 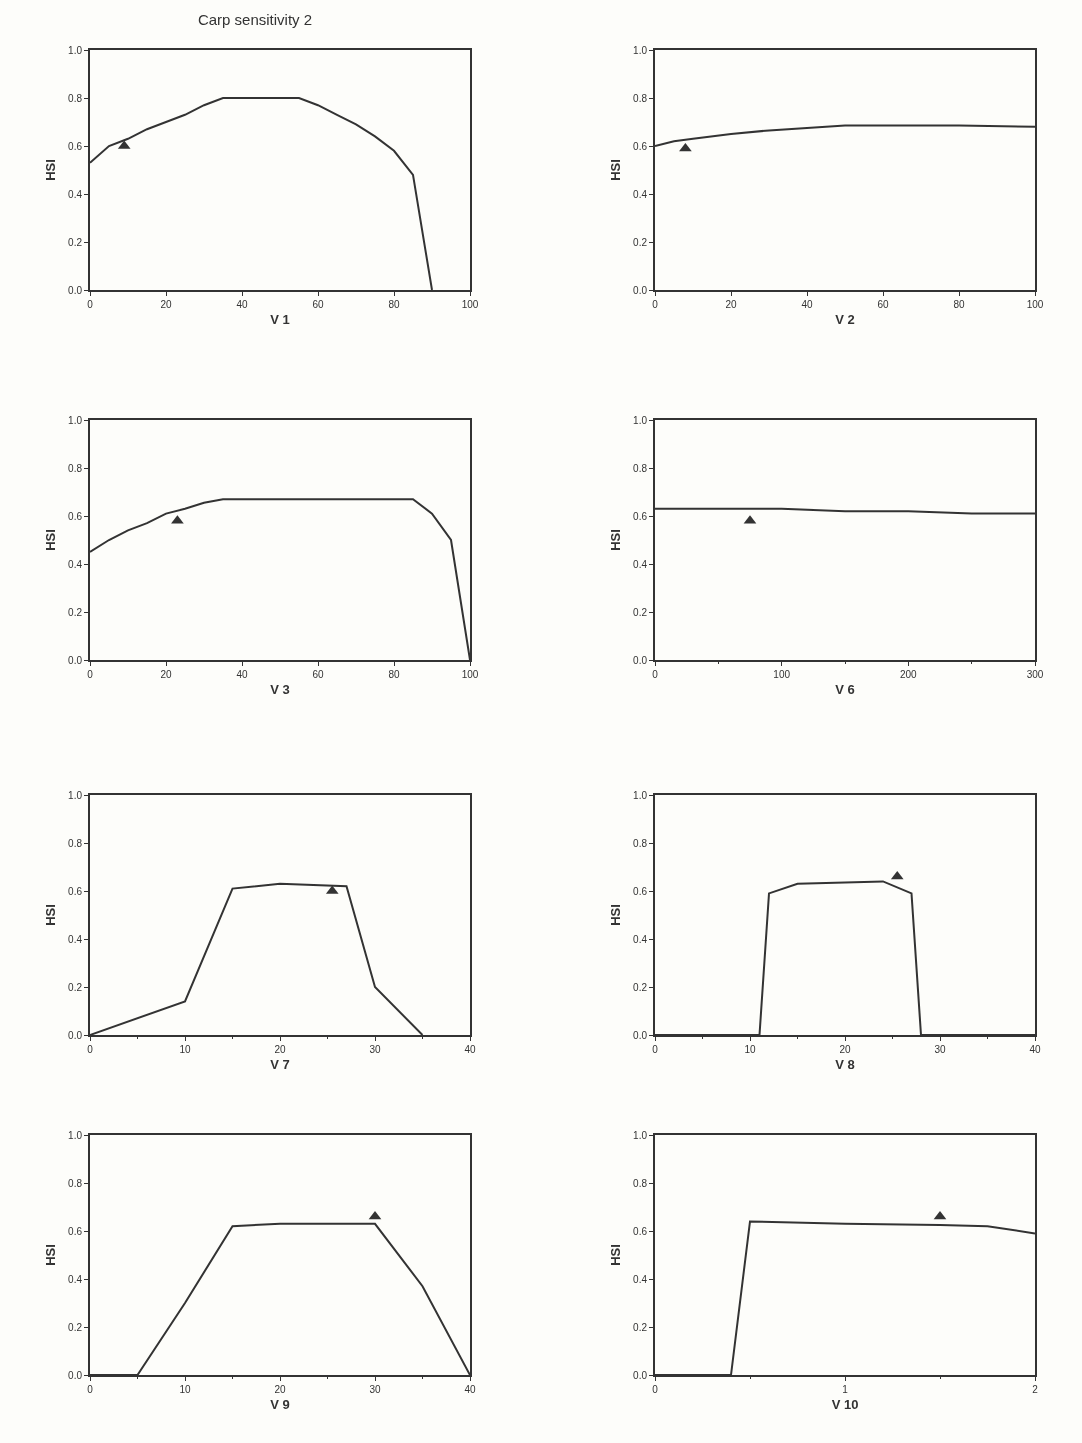 I want to click on x-axis-title: V 3, so click(x=280, y=690).